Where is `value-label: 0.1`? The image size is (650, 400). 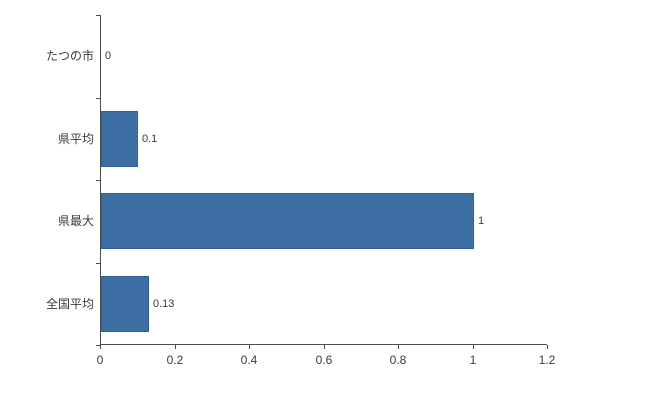
value-label: 0.1 is located at coordinates (150, 138).